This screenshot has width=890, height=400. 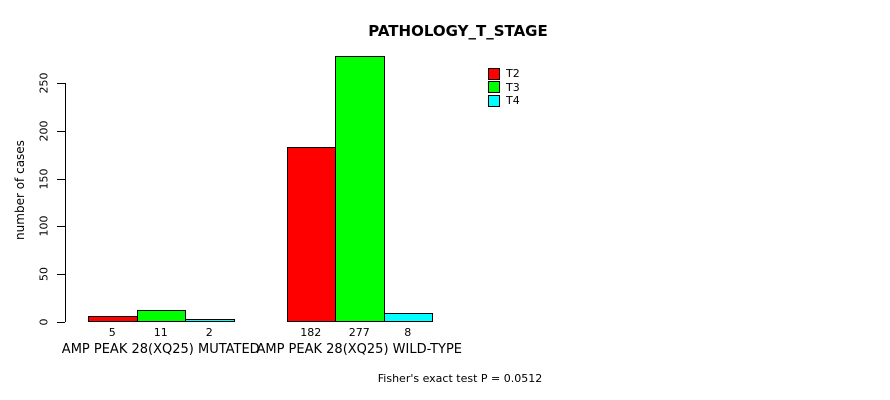 What do you see at coordinates (513, 73) in the screenshot?
I see `legend-label: T2` at bounding box center [513, 73].